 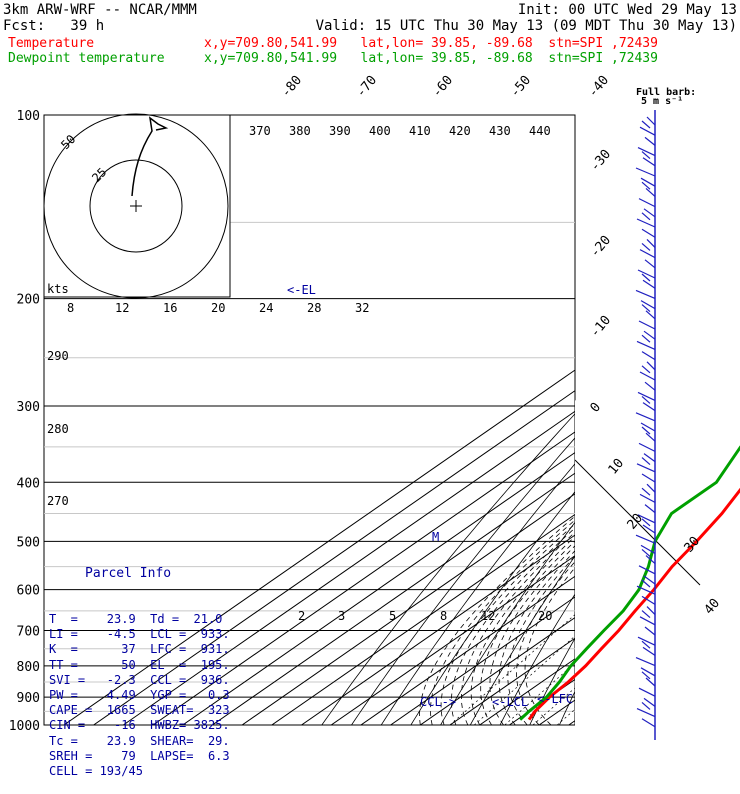 I want to click on wind-speed-tick-label: 8, so click(x=70, y=308).